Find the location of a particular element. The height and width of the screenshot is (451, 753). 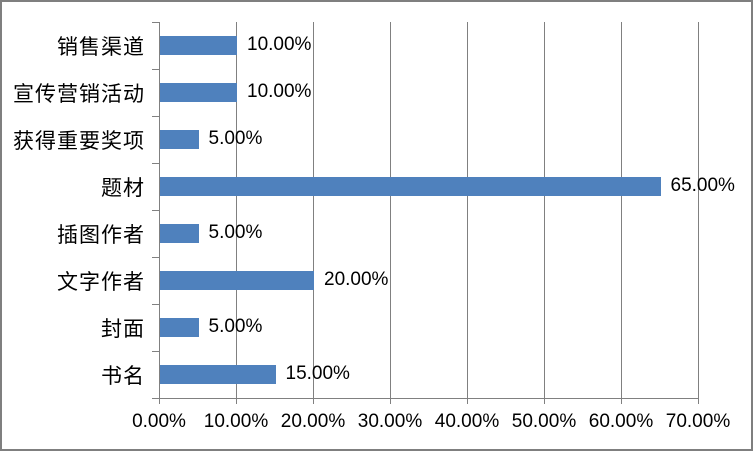

x-tick-label: 50.00% is located at coordinates (544, 421).